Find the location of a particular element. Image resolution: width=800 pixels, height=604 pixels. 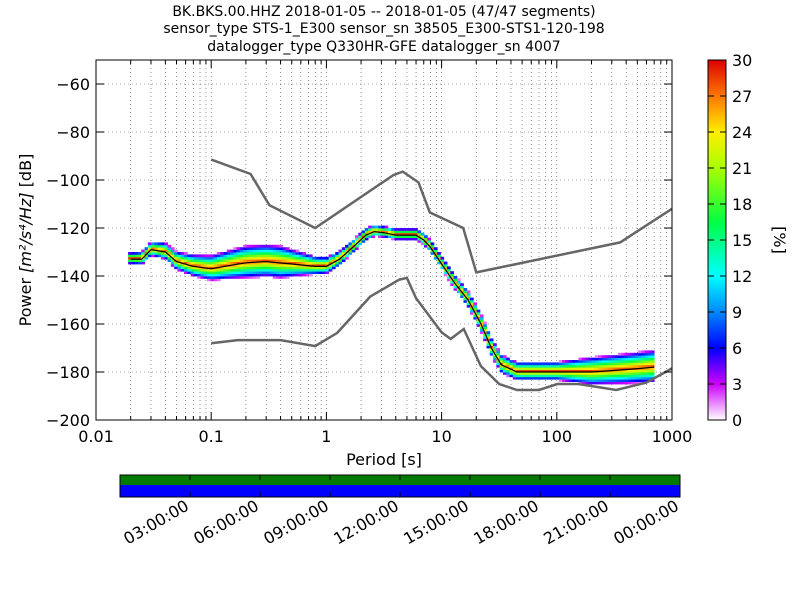

x-tick-label: 1 is located at coordinates (326, 436).